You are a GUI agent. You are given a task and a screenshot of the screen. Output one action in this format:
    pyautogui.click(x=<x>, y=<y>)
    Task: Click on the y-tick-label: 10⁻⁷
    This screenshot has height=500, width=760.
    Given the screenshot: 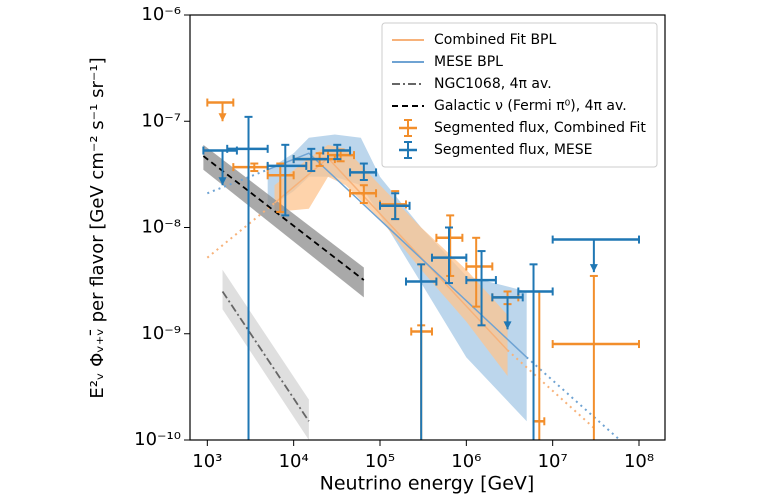 What is the action you would take?
    pyautogui.click(x=161, y=120)
    